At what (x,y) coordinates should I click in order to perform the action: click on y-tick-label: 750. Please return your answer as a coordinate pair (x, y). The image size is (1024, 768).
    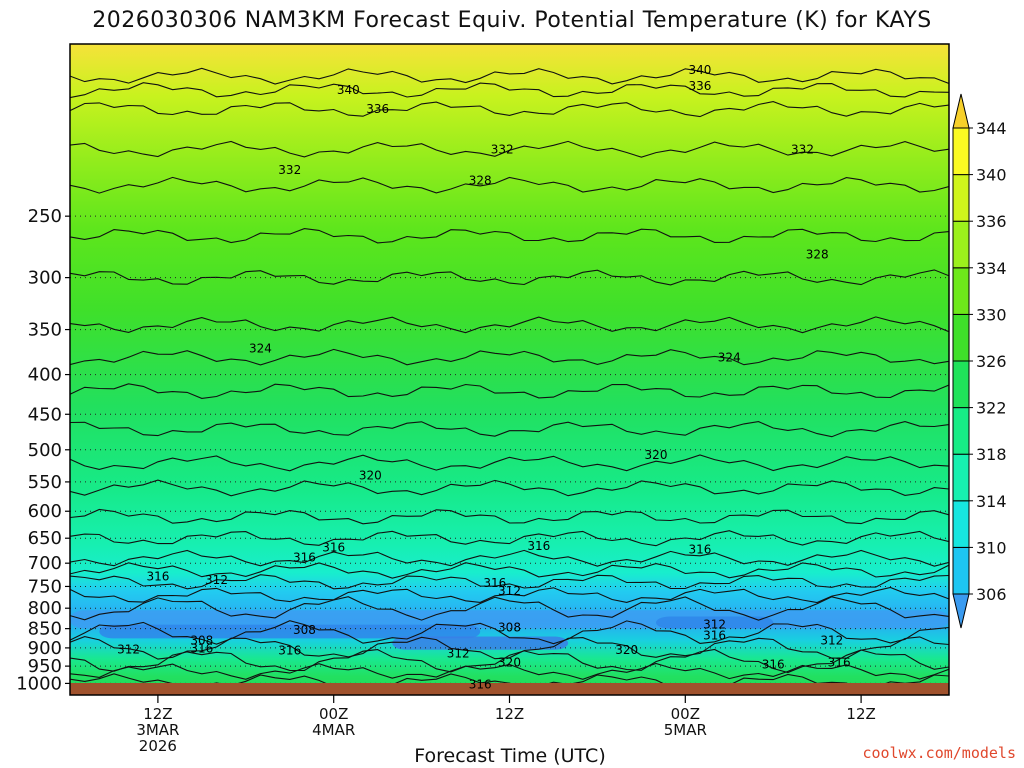
    Looking at the image, I should click on (45, 586).